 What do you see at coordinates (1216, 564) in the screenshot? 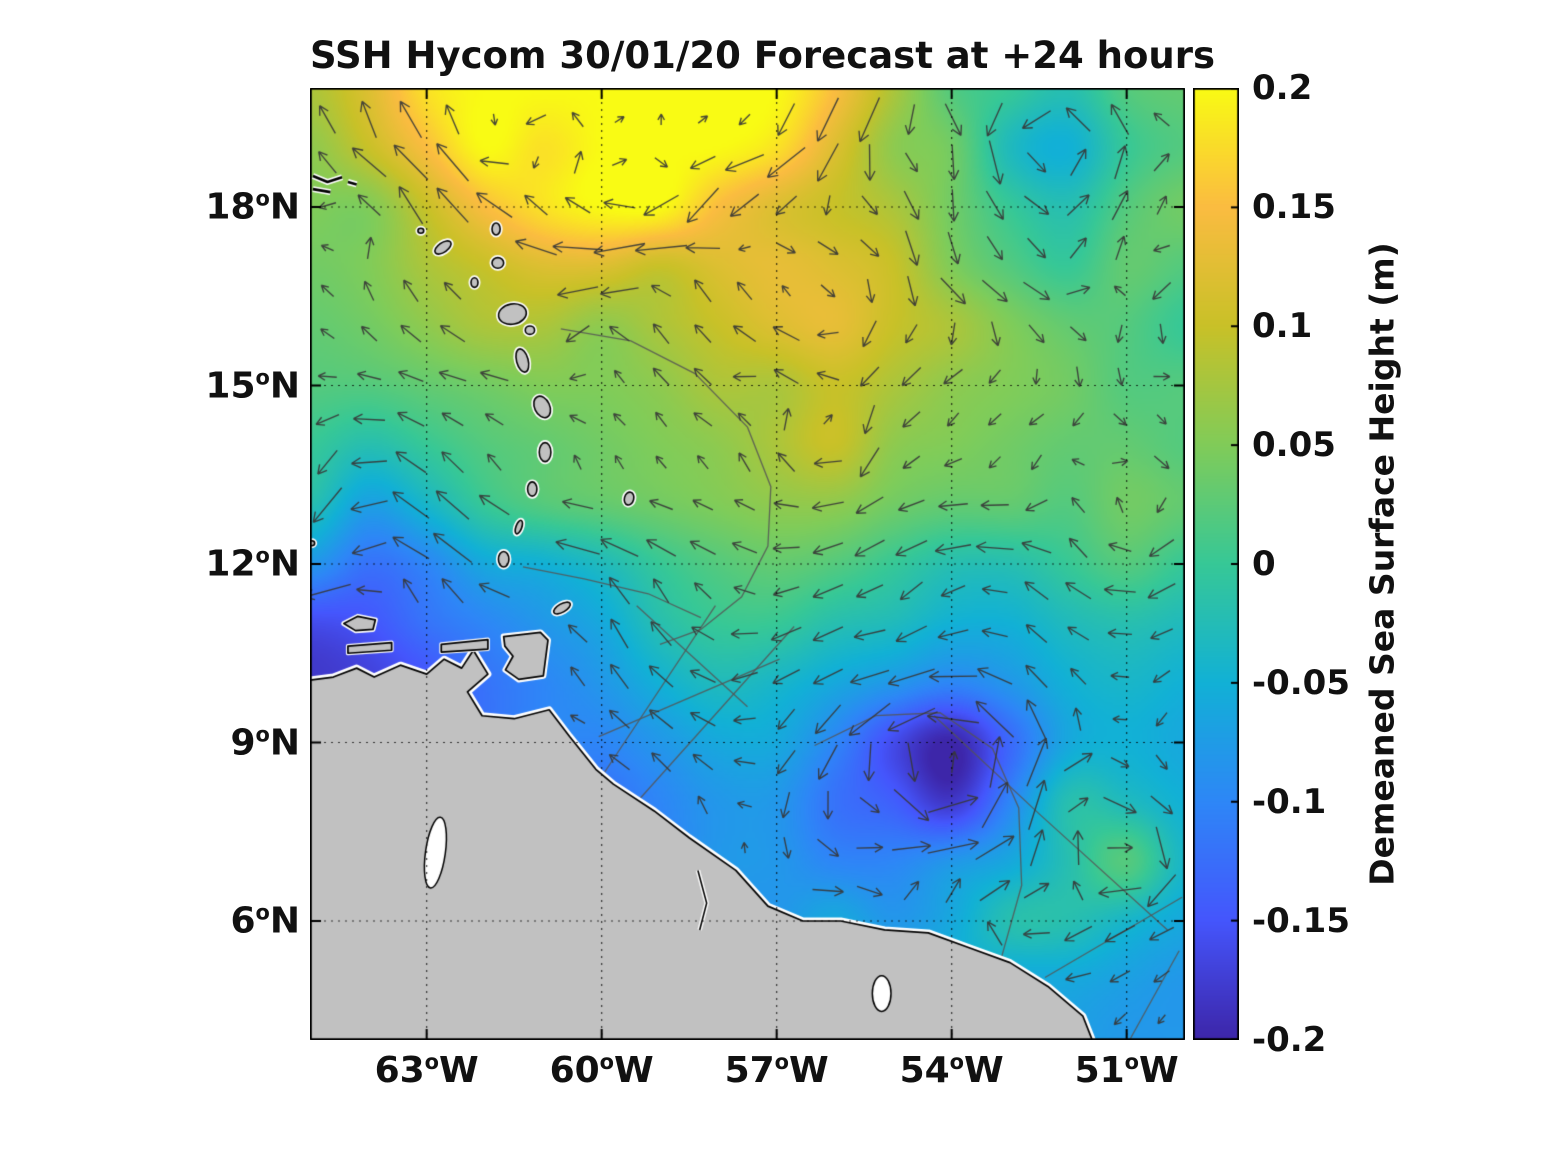
I see `colorbar-gradient` at bounding box center [1216, 564].